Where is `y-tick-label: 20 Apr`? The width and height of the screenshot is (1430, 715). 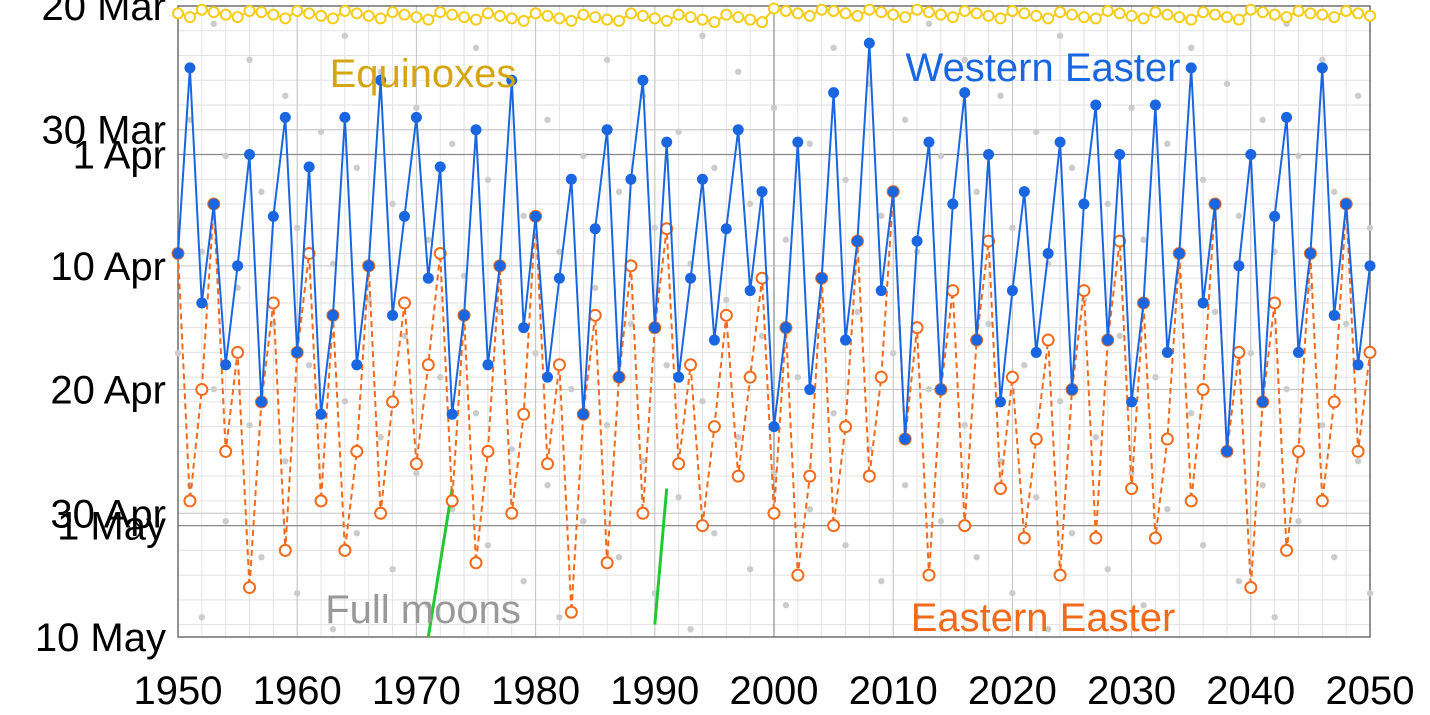
y-tick-label: 20 Apr is located at coordinates (108, 391).